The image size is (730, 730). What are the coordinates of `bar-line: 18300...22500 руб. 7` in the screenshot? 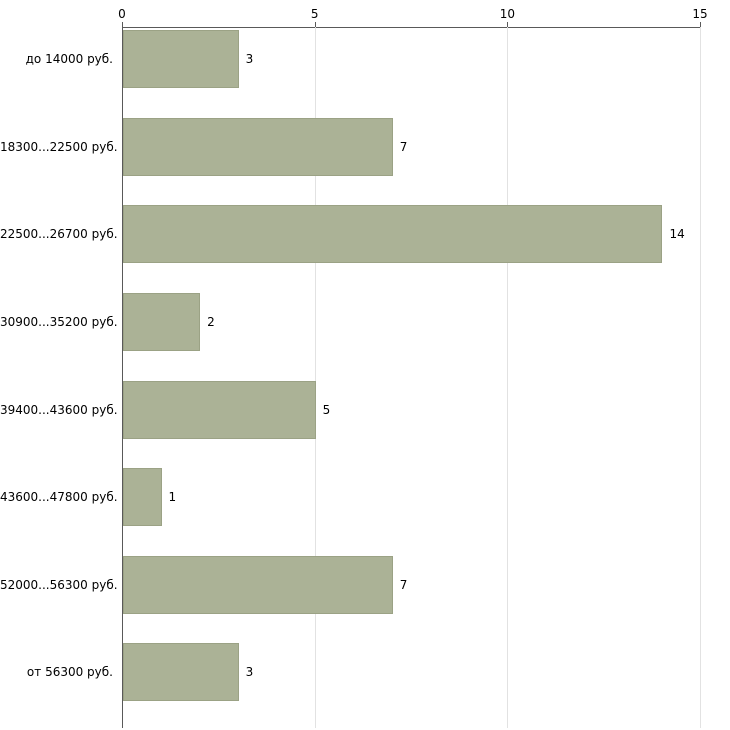 It's located at (365, 146).